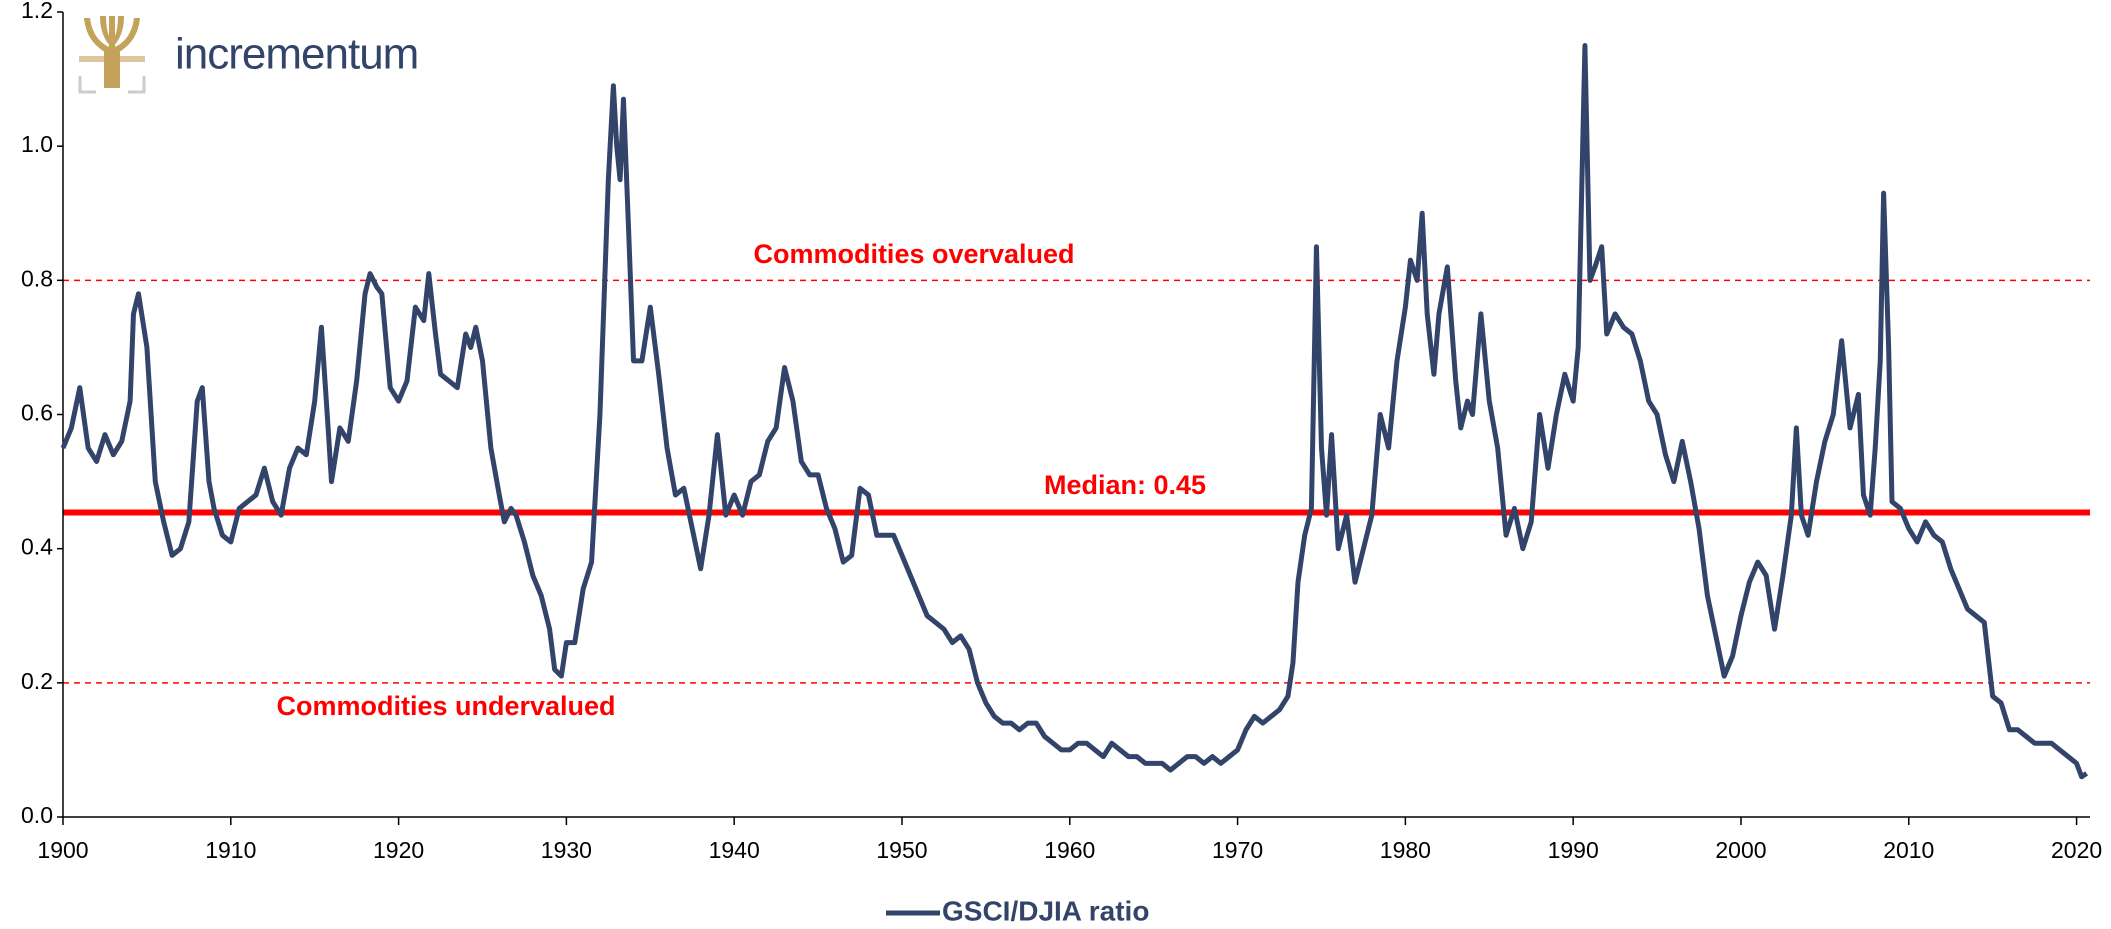 This screenshot has height=929, width=2111. What do you see at coordinates (112, 52) in the screenshot?
I see `logo-icon` at bounding box center [112, 52].